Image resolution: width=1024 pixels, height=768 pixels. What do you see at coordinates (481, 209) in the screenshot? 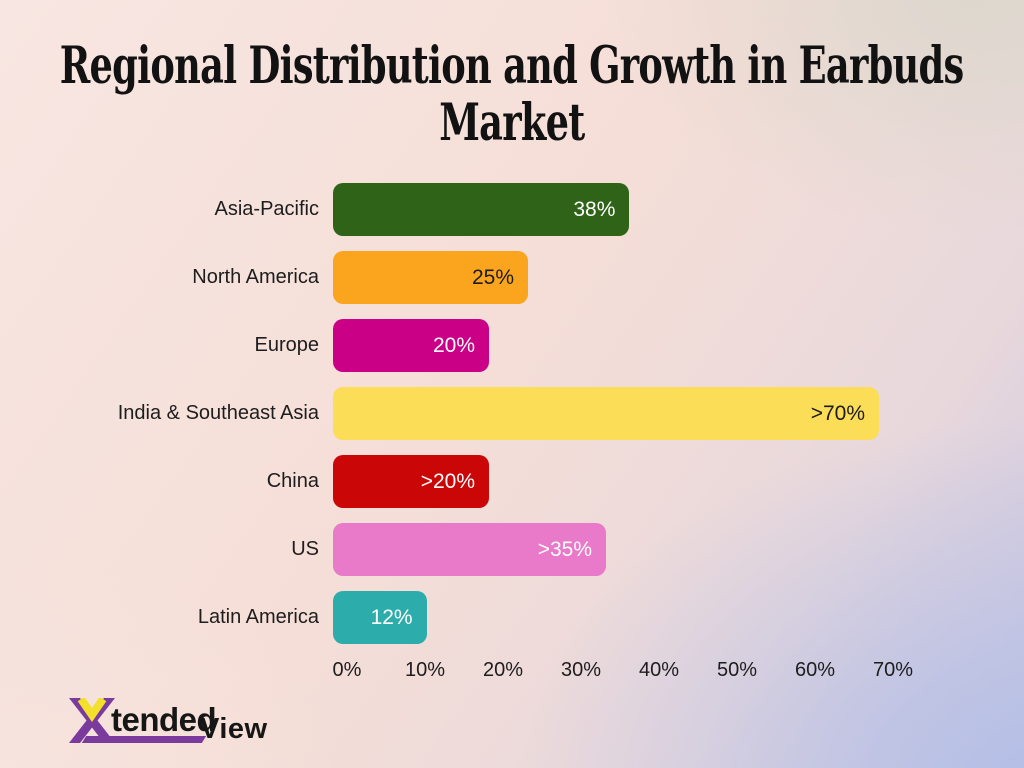
I see `bar: 38%` at bounding box center [481, 209].